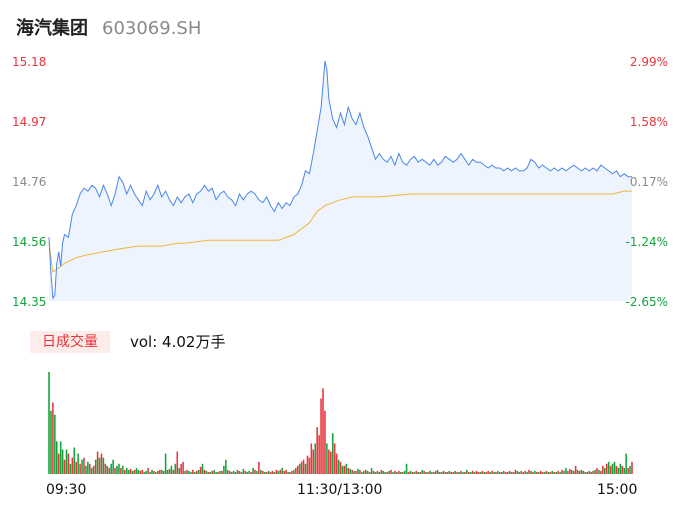 The width and height of the screenshot is (686, 524). What do you see at coordinates (29, 302) in the screenshot?
I see `y-tick-price-5: 14.35` at bounding box center [29, 302].